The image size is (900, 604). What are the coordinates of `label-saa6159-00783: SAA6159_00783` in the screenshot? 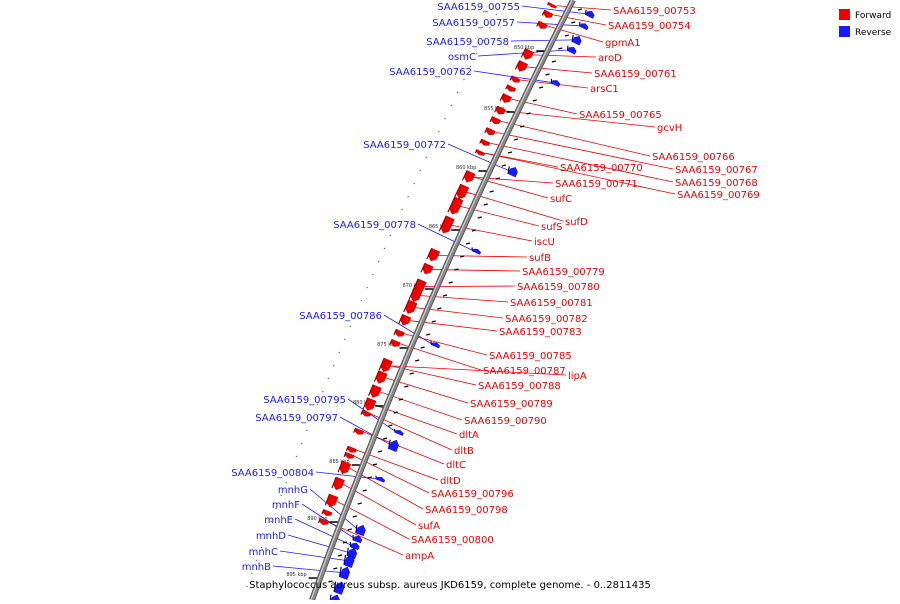 It's located at (540, 332).